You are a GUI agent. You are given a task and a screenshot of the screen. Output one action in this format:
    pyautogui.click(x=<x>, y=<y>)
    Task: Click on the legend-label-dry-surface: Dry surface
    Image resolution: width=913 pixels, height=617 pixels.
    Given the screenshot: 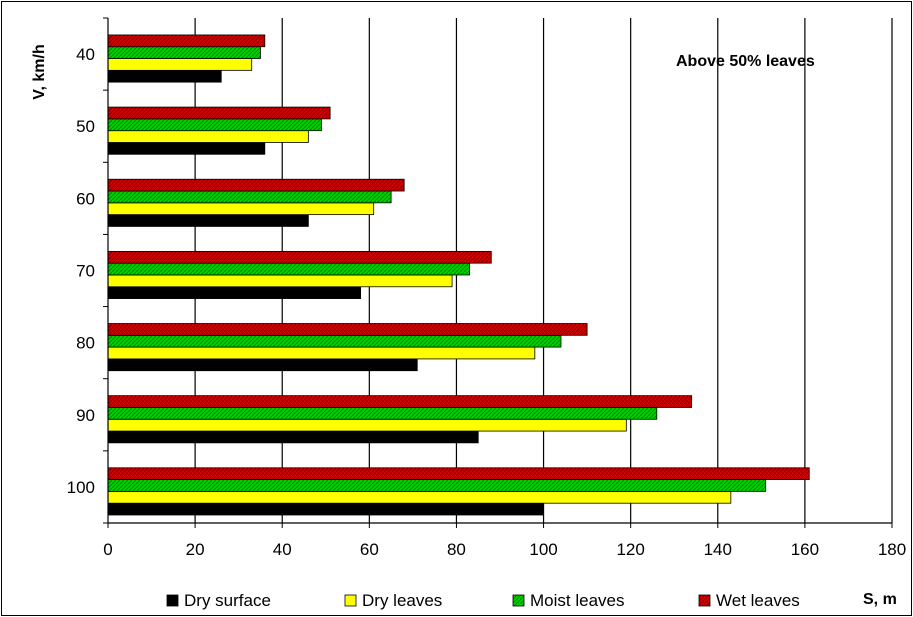 What is the action you would take?
    pyautogui.click(x=227, y=600)
    